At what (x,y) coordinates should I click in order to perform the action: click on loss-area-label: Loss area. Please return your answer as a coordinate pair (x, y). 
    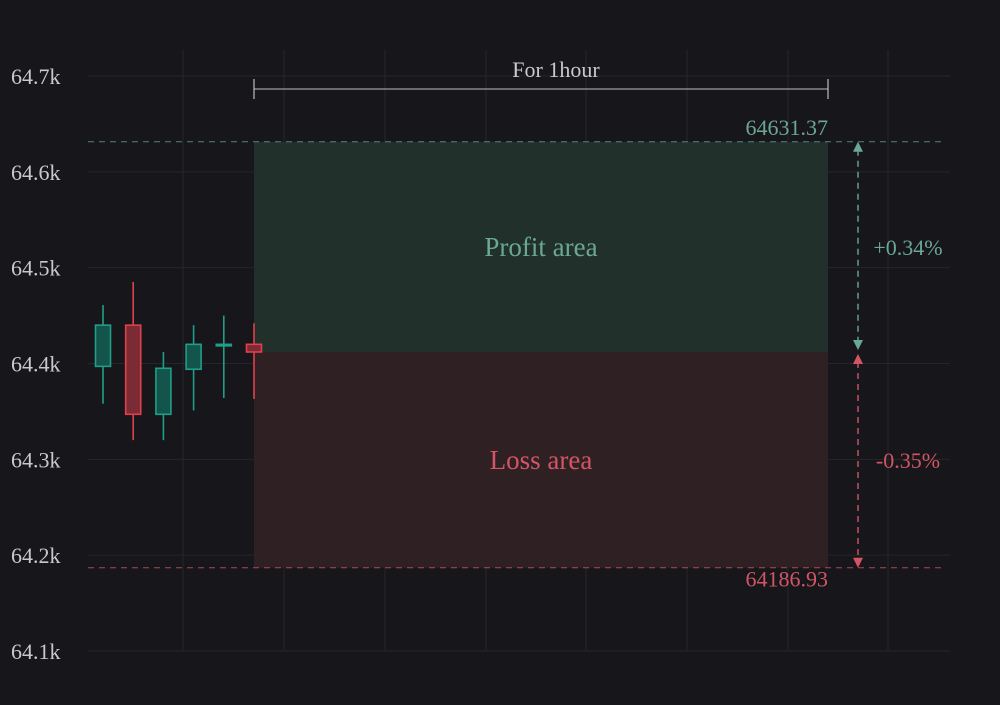
    Looking at the image, I should click on (541, 460).